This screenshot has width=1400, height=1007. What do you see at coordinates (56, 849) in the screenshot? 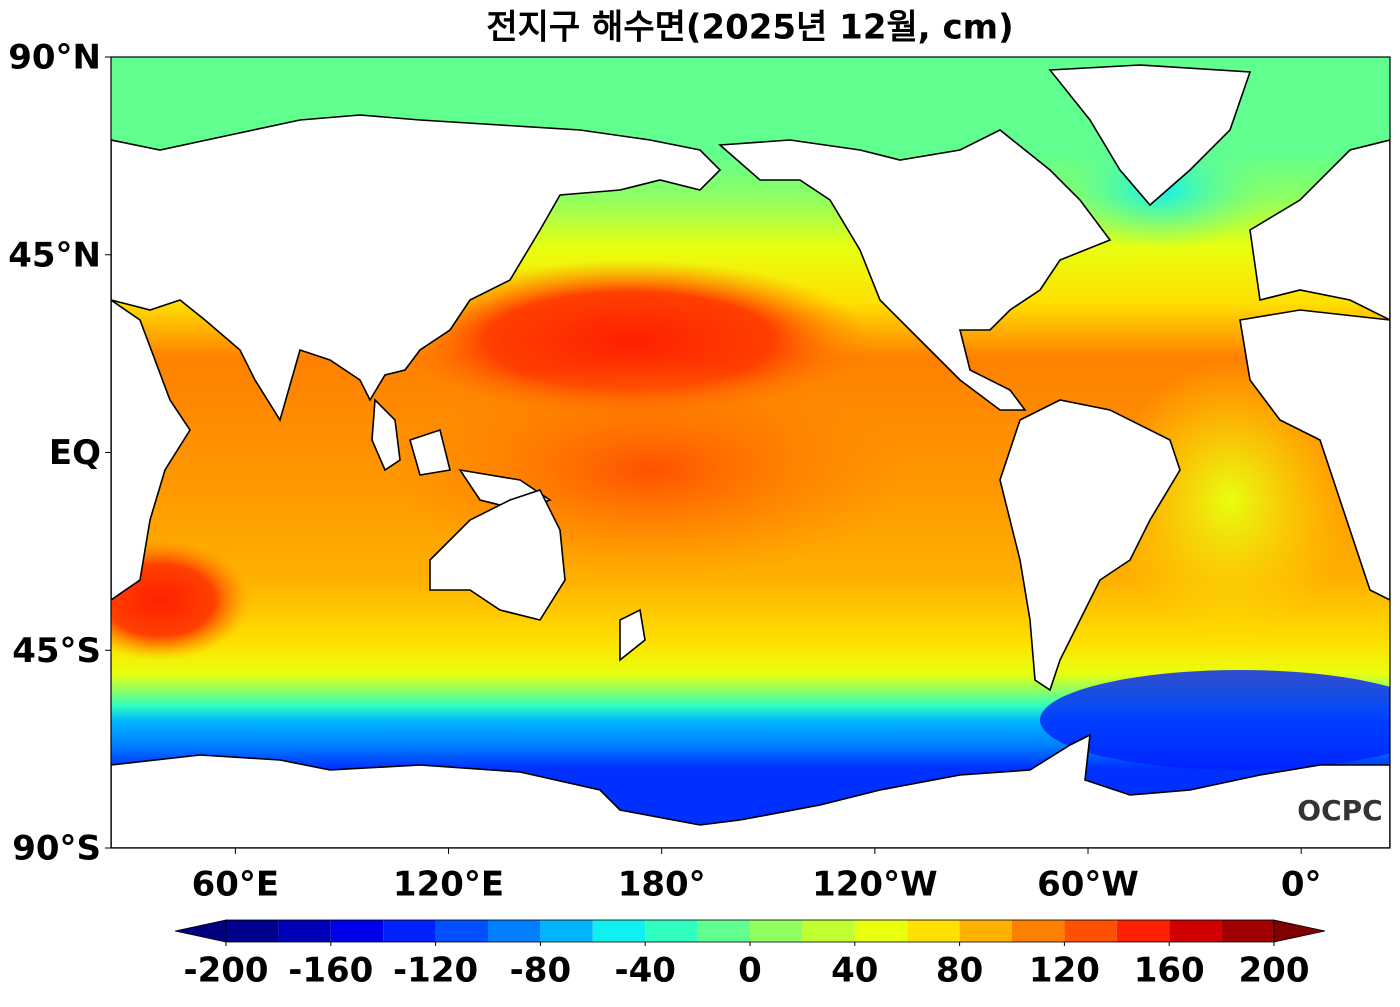
I see `y-tick-label: 90°S` at bounding box center [56, 849].